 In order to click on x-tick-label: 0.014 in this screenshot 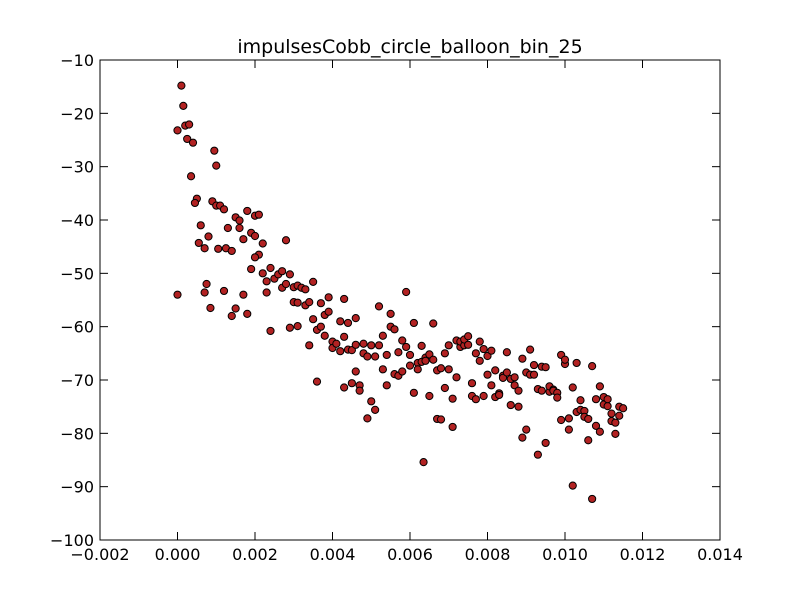, I will do `click(720, 554)`.